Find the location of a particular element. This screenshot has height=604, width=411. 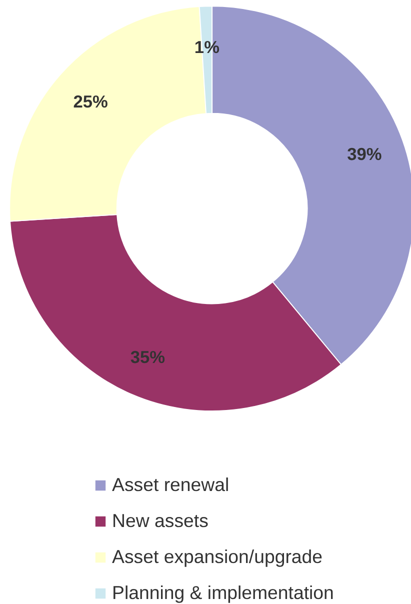

legend-label: New assets is located at coordinates (160, 521).